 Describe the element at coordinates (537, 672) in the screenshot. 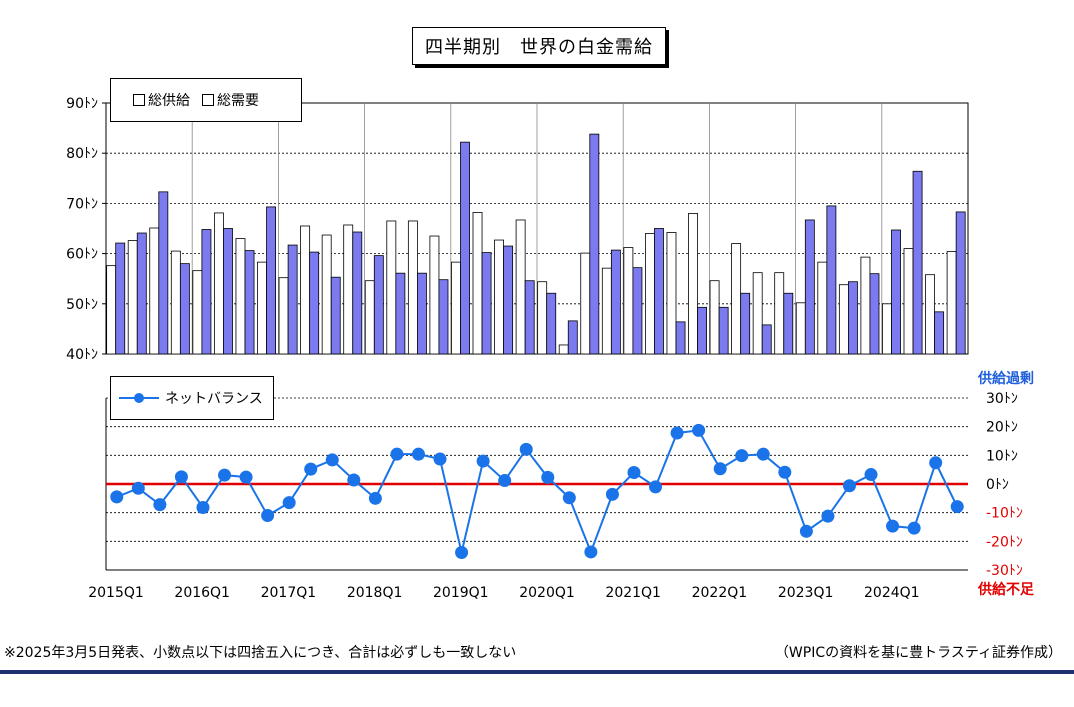

I see `bottom-rule` at that location.